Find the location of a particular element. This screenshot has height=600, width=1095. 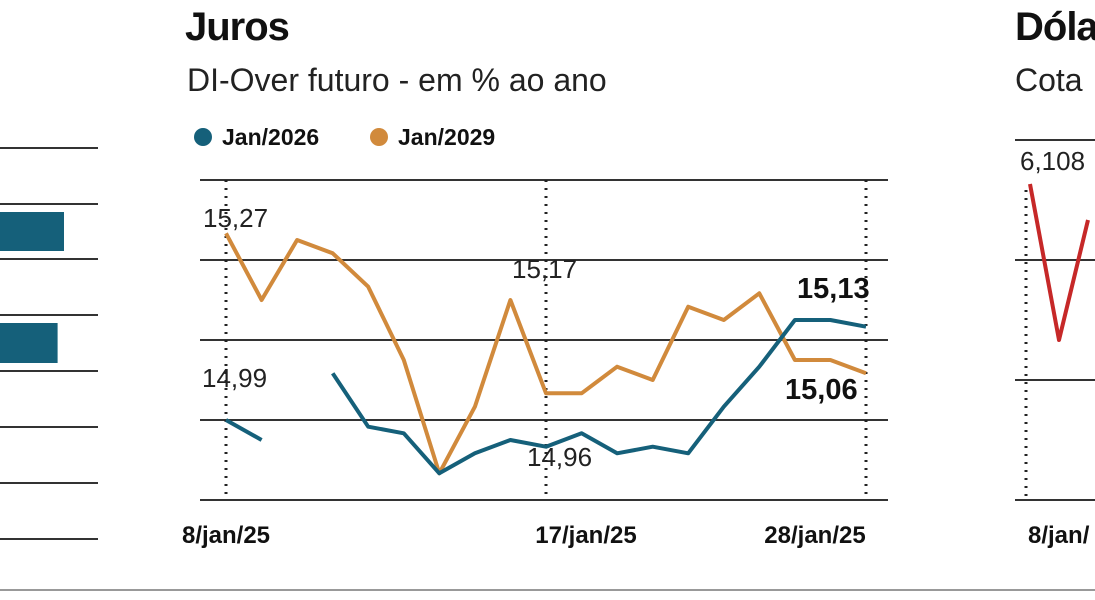

data-label-start-jan2029: 15,27 is located at coordinates (235, 218).